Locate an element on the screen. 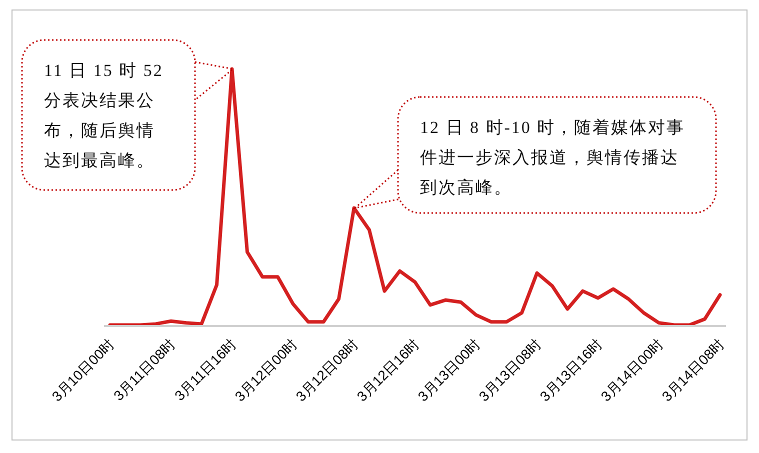  annotation: 12 日 8 时-10 时，随着媒体对事件进一步深入报道，舆情传播达到次高峰。 is located at coordinates (553, 158).